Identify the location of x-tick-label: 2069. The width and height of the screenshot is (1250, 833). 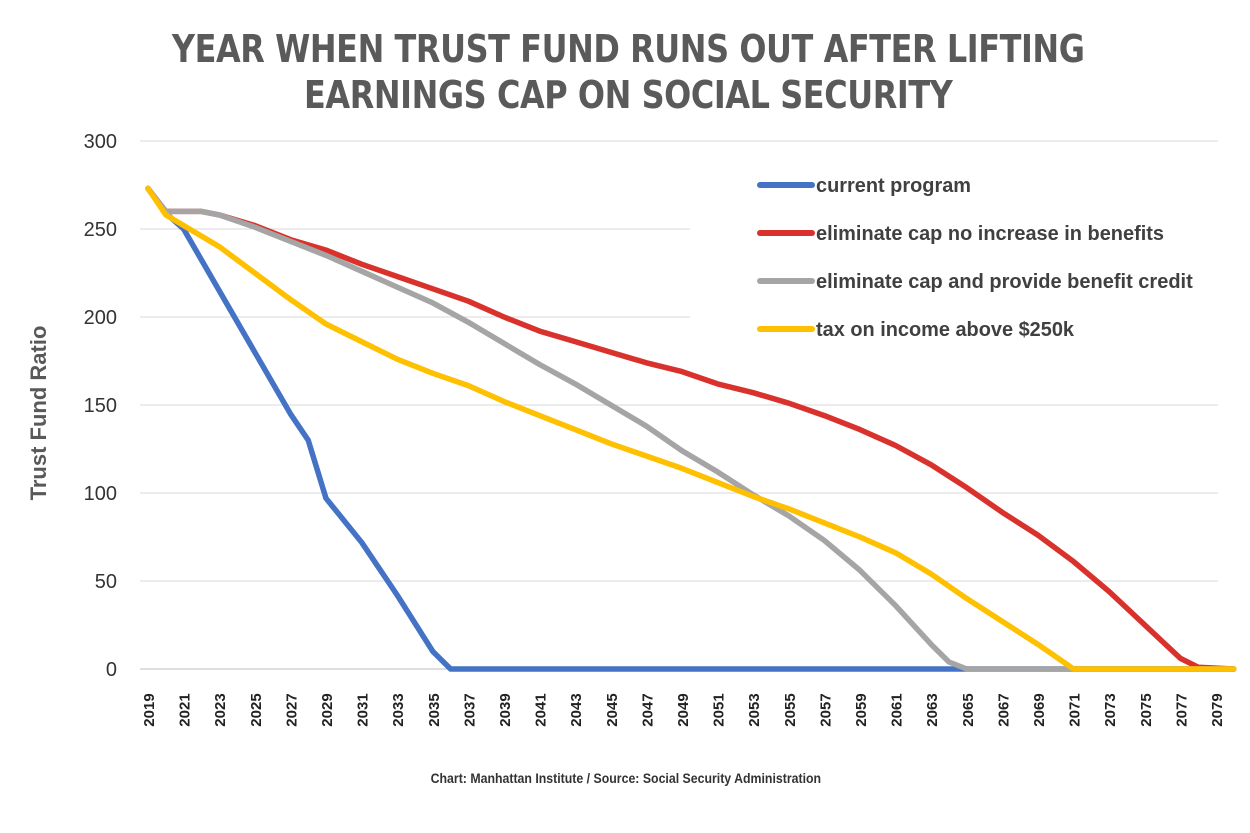
(1039, 709).